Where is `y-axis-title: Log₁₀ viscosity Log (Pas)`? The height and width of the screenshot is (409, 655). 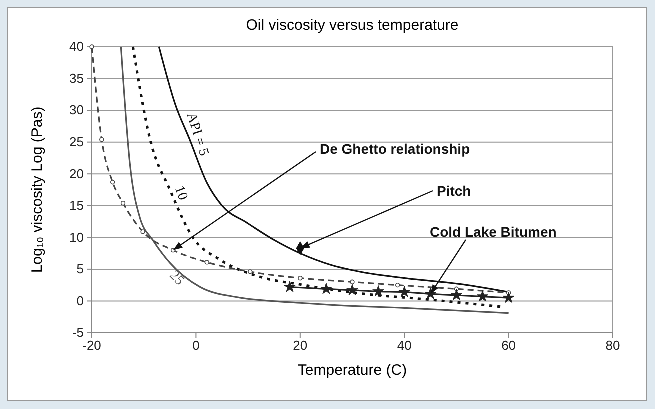 y-axis-title: Log₁₀ viscosity Log (Pas) is located at coordinates (37, 190).